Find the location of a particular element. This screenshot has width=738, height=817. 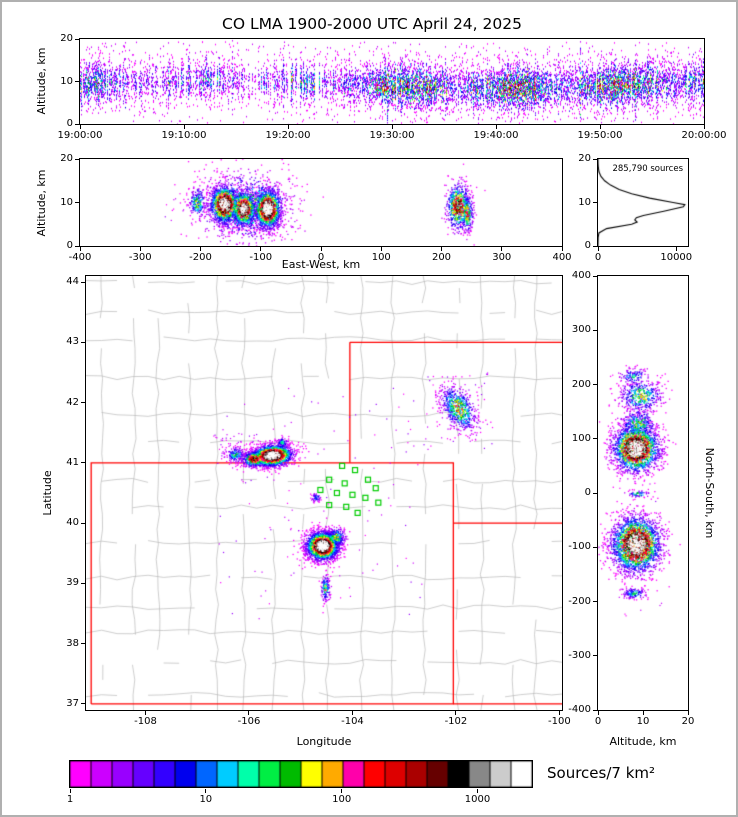

colorbar-canvas is located at coordinates (301, 774).